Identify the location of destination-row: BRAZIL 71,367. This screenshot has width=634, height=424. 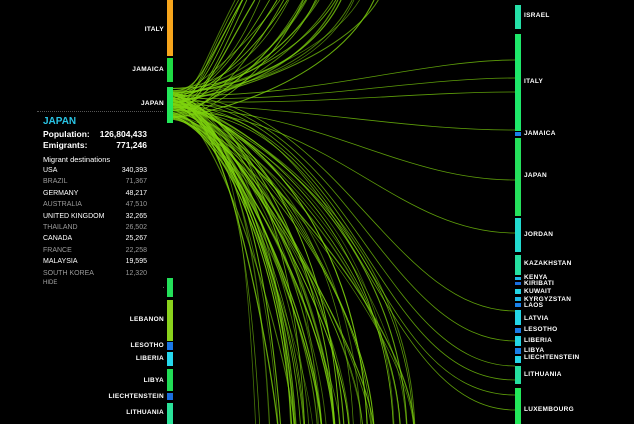
(95, 183).